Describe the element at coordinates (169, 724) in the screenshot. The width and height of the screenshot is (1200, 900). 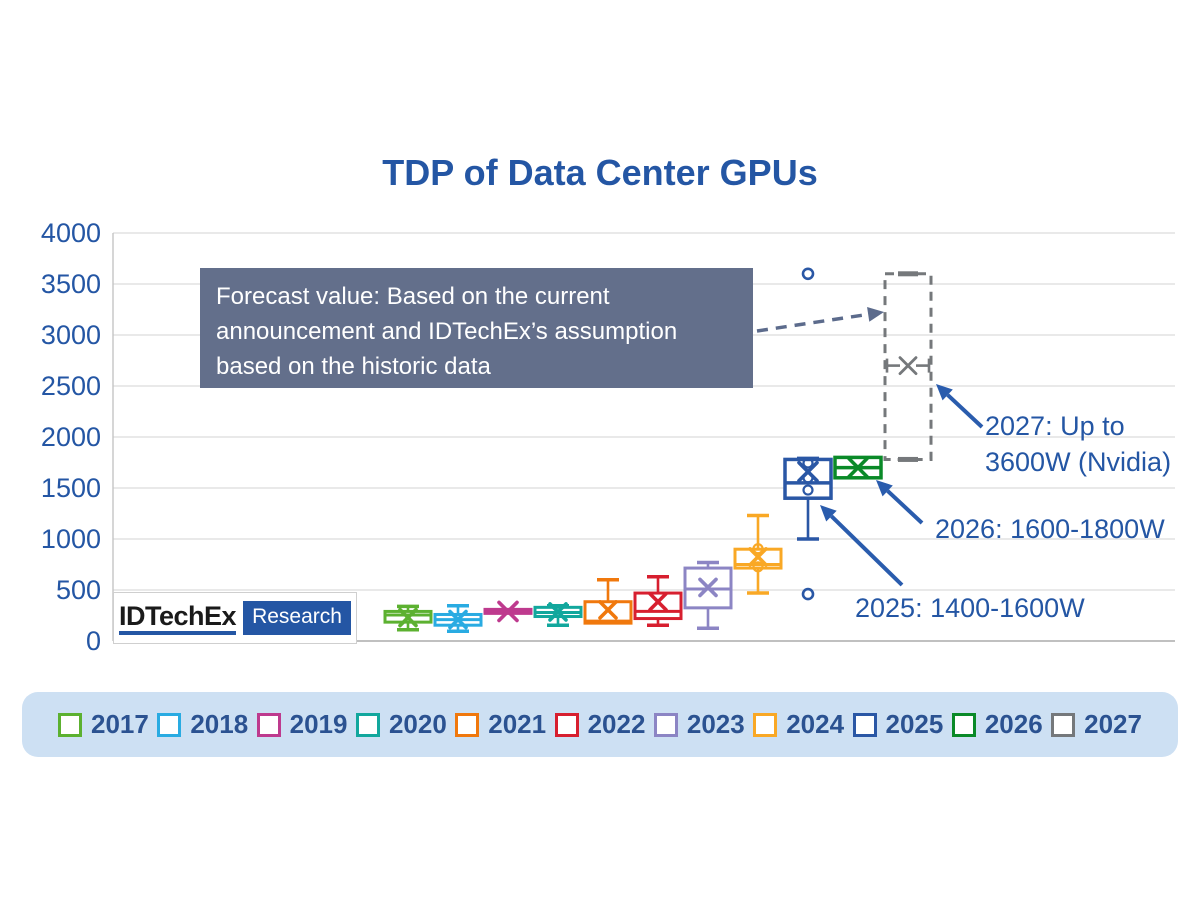
I see `legend-swatch-2018` at that location.